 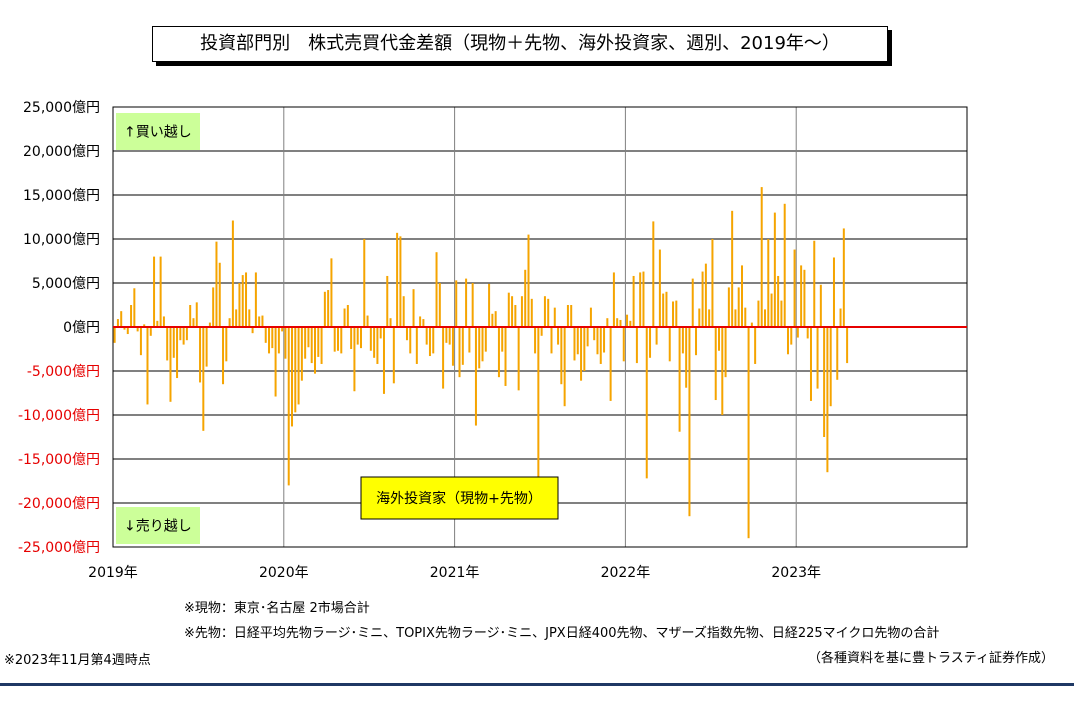 What do you see at coordinates (520, 44) in the screenshot?
I see `chart-title: 投資部門別 株式売買代金差額（現物＋先物、海外投資家、週別、2019年～）` at bounding box center [520, 44].